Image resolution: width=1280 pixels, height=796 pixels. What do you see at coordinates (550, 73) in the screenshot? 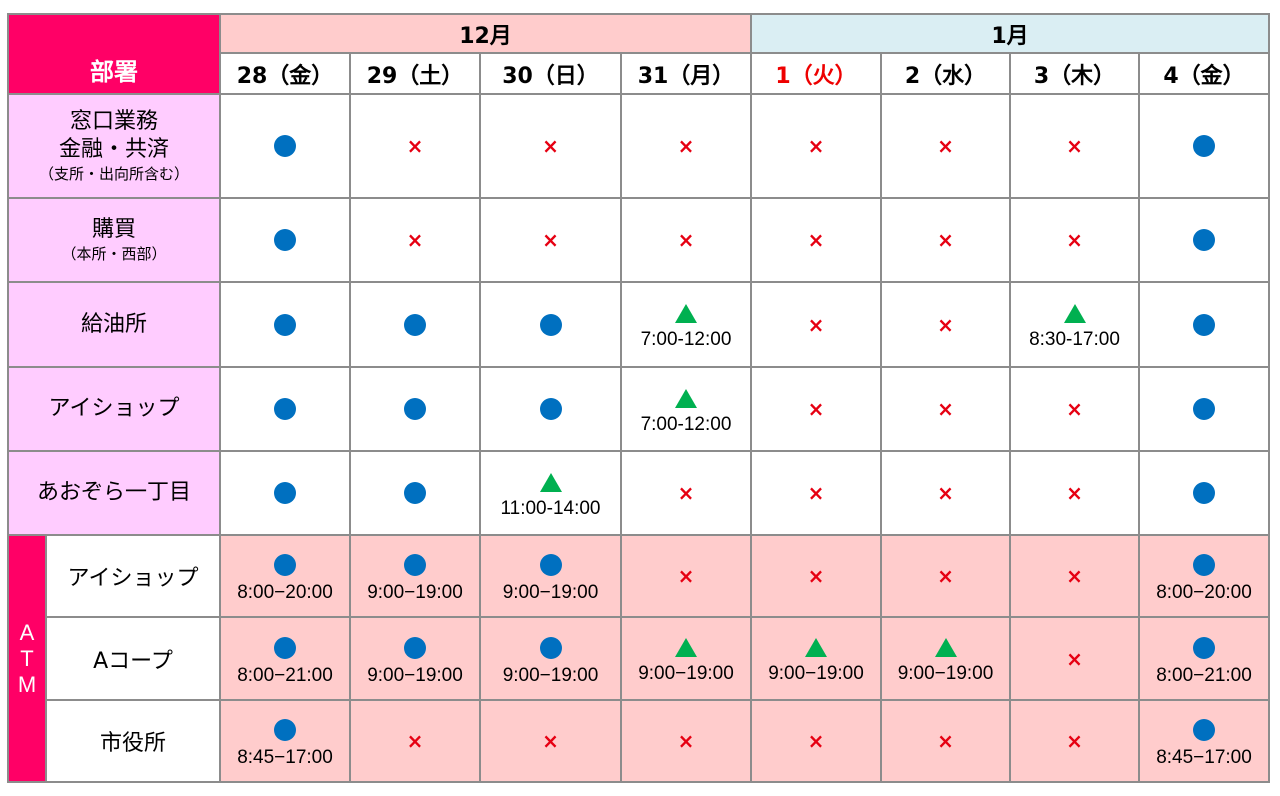
I see `day-header: 30（日）` at bounding box center [550, 73].